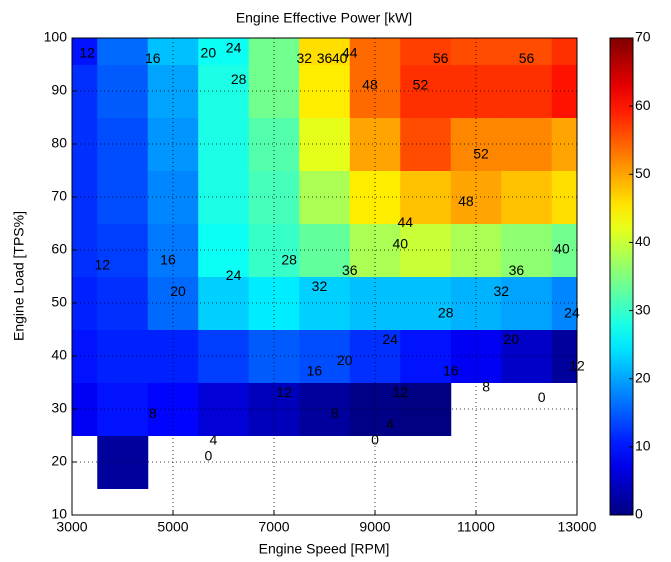 Image resolution: width=671 pixels, height=562 pixels. What do you see at coordinates (324, 18) in the screenshot?
I see `chart-title: Engine Effective Power [kW]` at bounding box center [324, 18].